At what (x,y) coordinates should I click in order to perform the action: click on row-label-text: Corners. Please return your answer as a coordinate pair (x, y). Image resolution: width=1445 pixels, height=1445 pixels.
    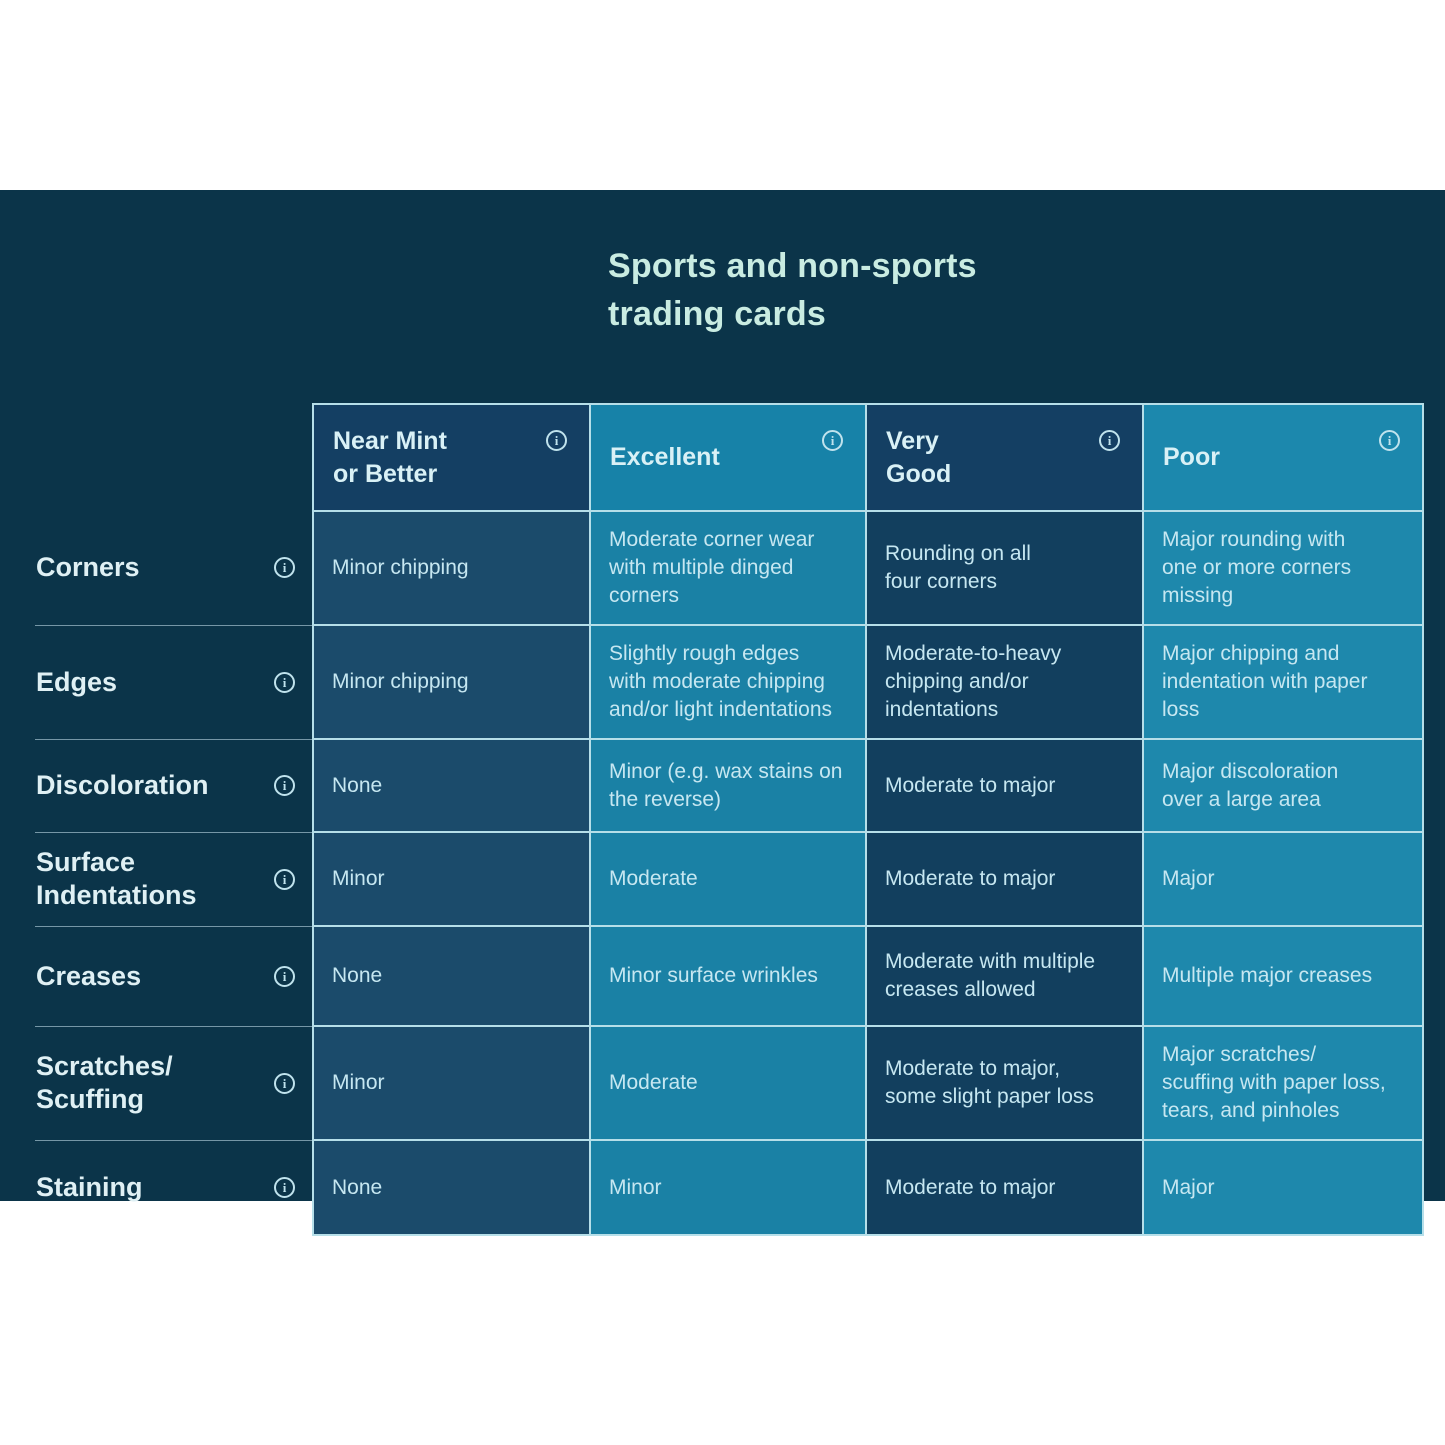
    Looking at the image, I should click on (88, 567).